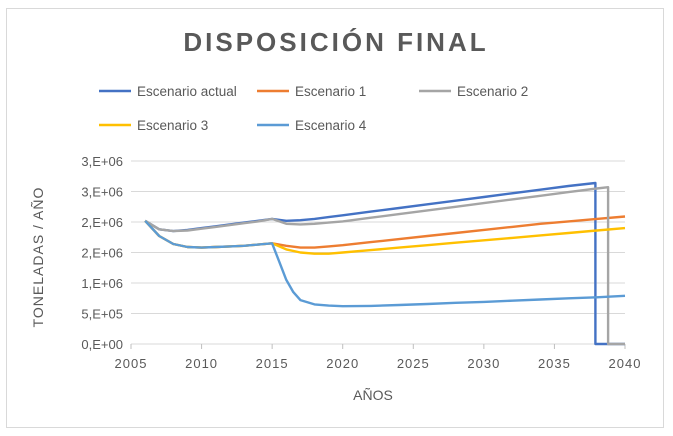 Image resolution: width=673 pixels, height=436 pixels. What do you see at coordinates (272, 363) in the screenshot?
I see `x-tick-label: 2015` at bounding box center [272, 363].